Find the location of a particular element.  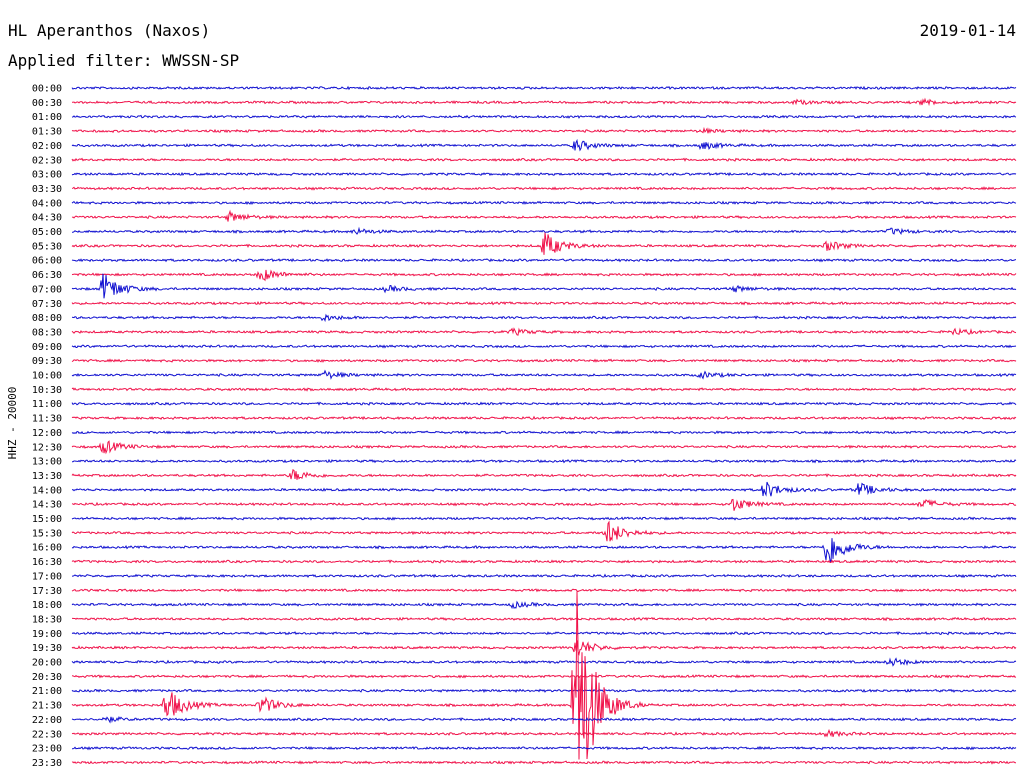

time-label: 22:00 is located at coordinates (47, 720).